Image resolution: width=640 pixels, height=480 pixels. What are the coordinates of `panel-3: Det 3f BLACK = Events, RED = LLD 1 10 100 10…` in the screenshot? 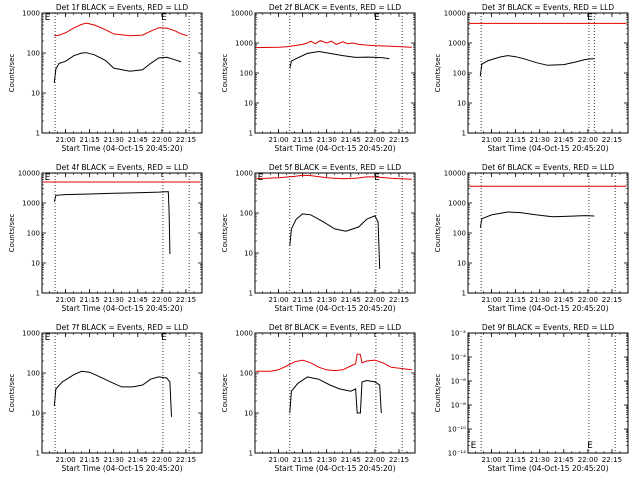 It's located at (531, 78).